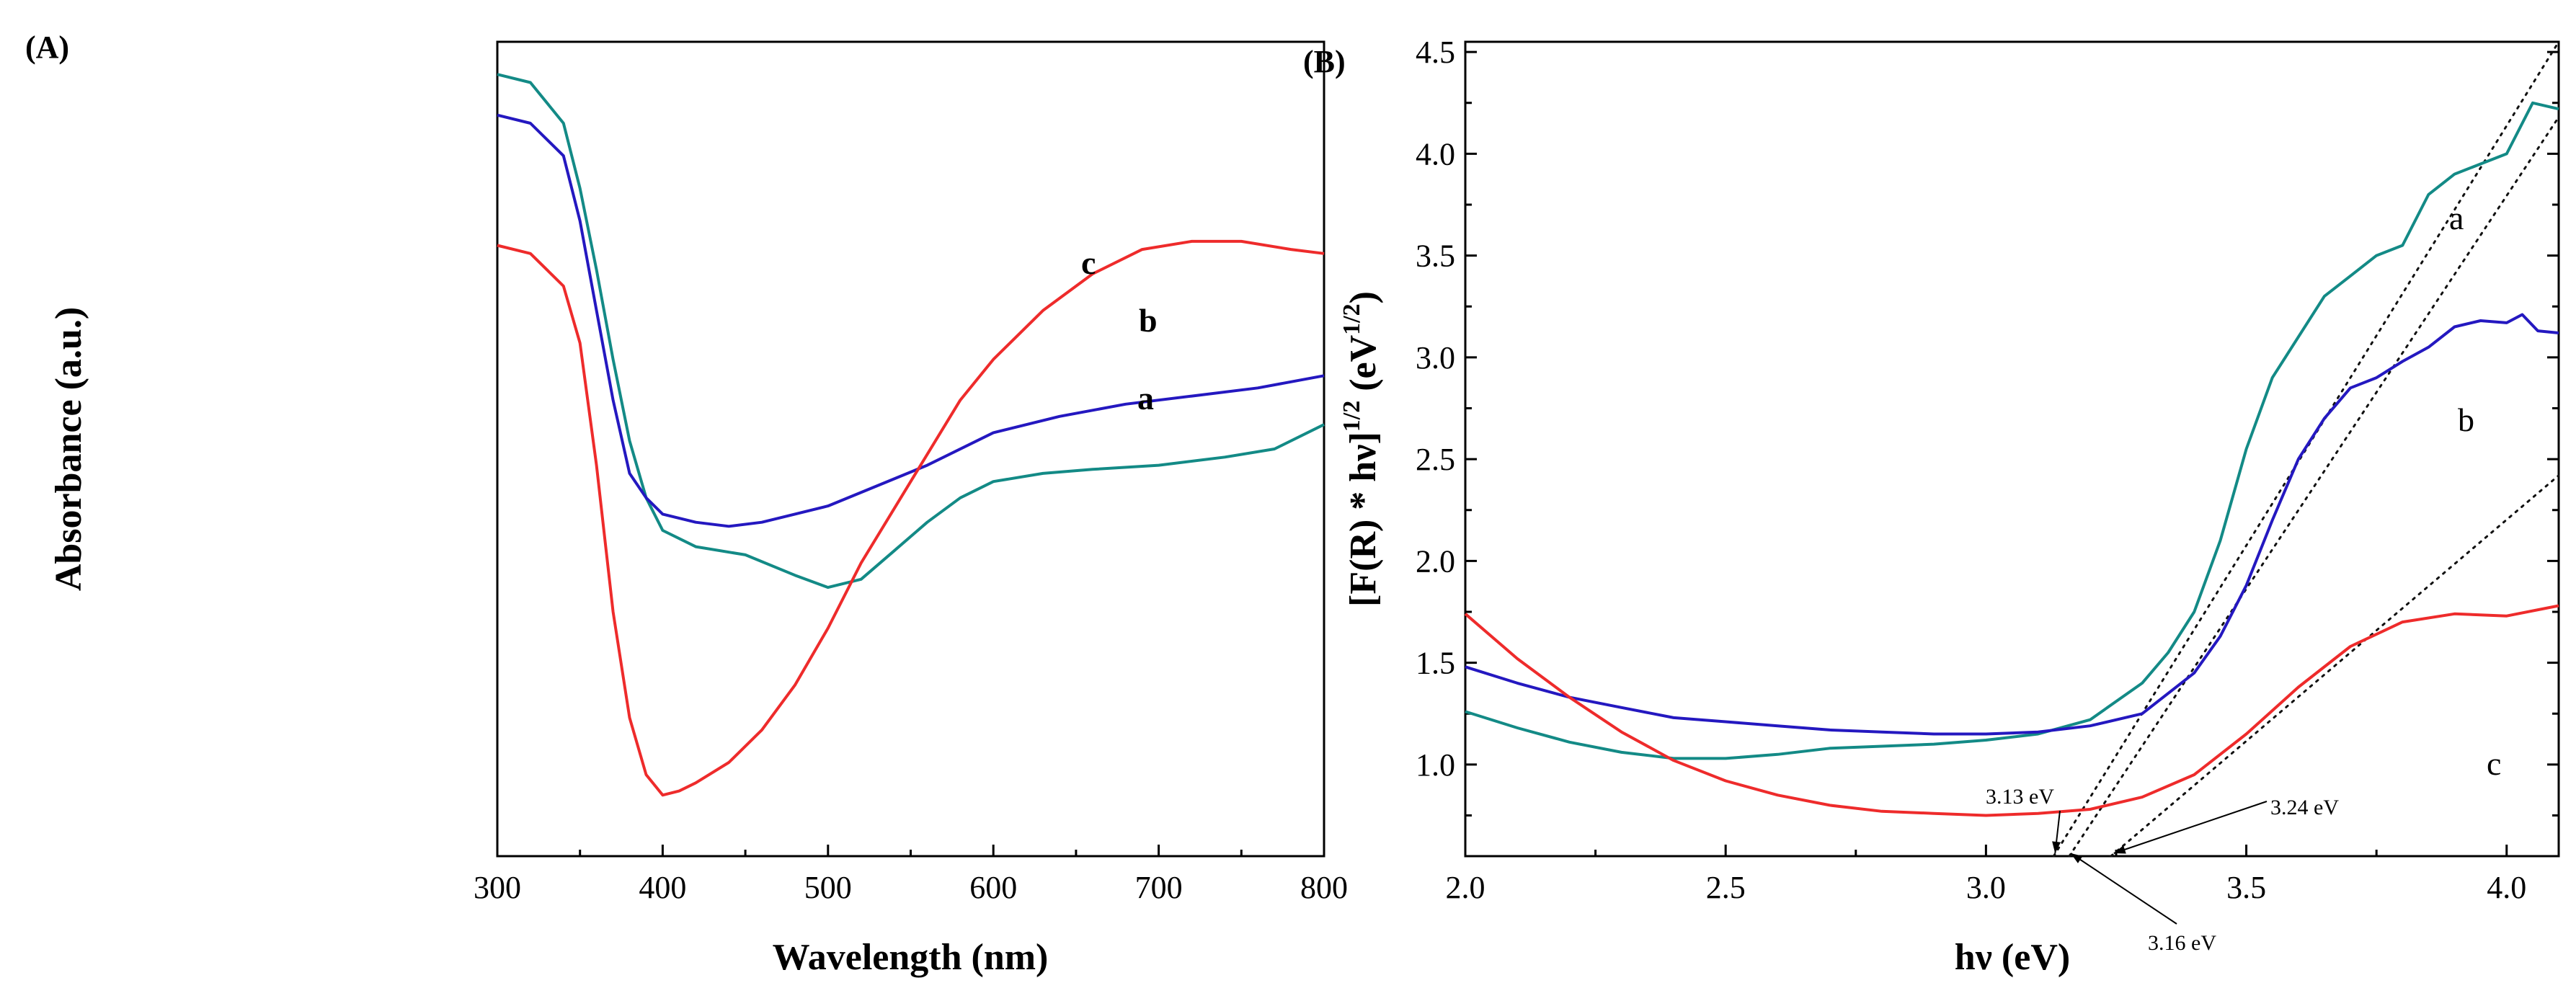 This screenshot has width=2576, height=1001. What do you see at coordinates (68, 449) in the screenshot?
I see `panel-a-y-axis-title: Absorbance (a.u.)` at bounding box center [68, 449].